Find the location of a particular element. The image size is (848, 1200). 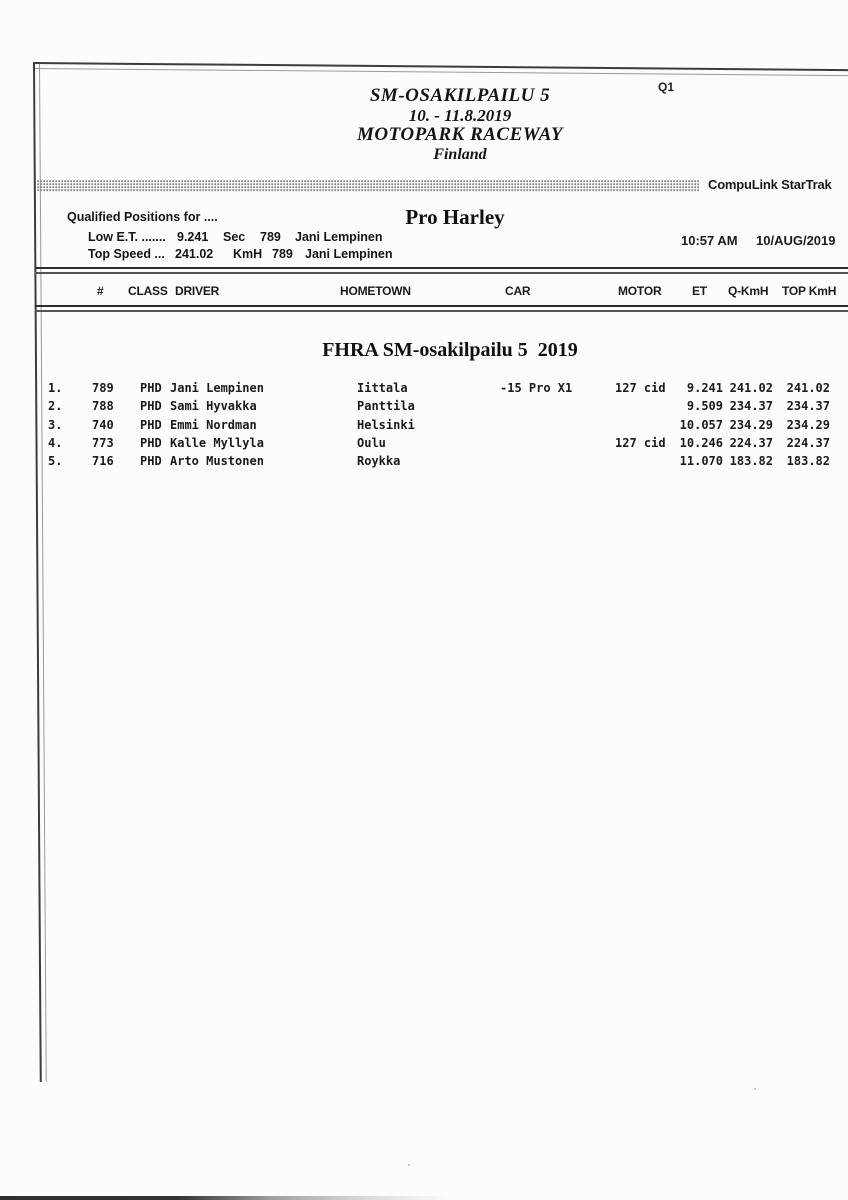

row-q-kmh: 183.82 is located at coordinates (751, 461).